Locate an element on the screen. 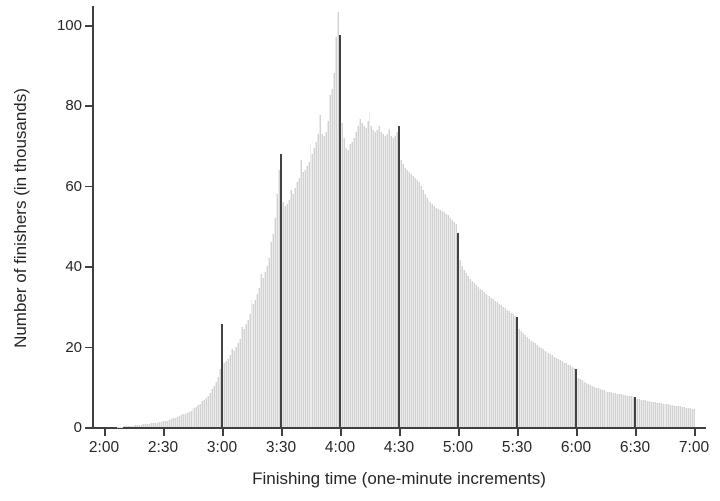 The image size is (720, 501). x-tick-label: 4:00 is located at coordinates (340, 447).